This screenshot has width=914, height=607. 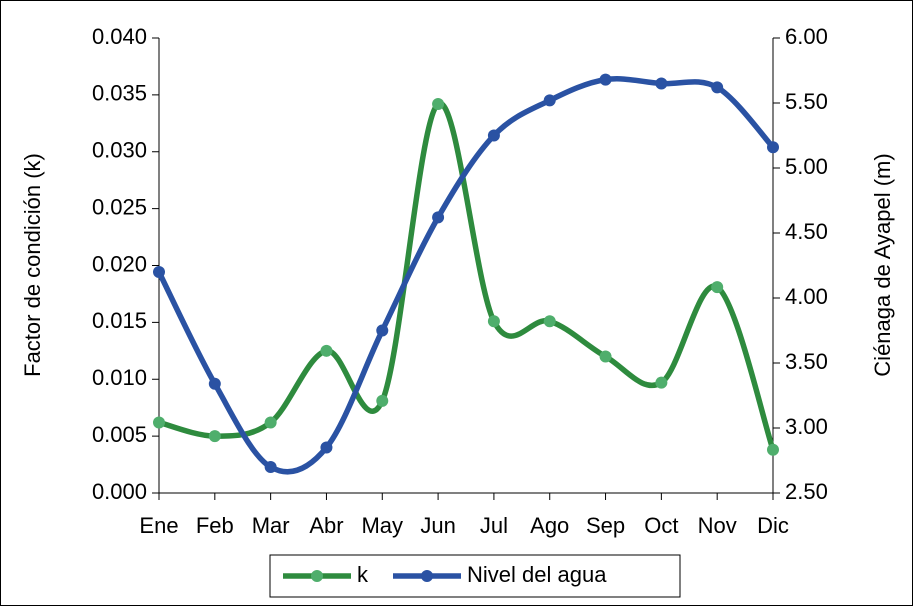 What do you see at coordinates (605, 525) in the screenshot?
I see `x-tick-label: Sep` at bounding box center [605, 525].